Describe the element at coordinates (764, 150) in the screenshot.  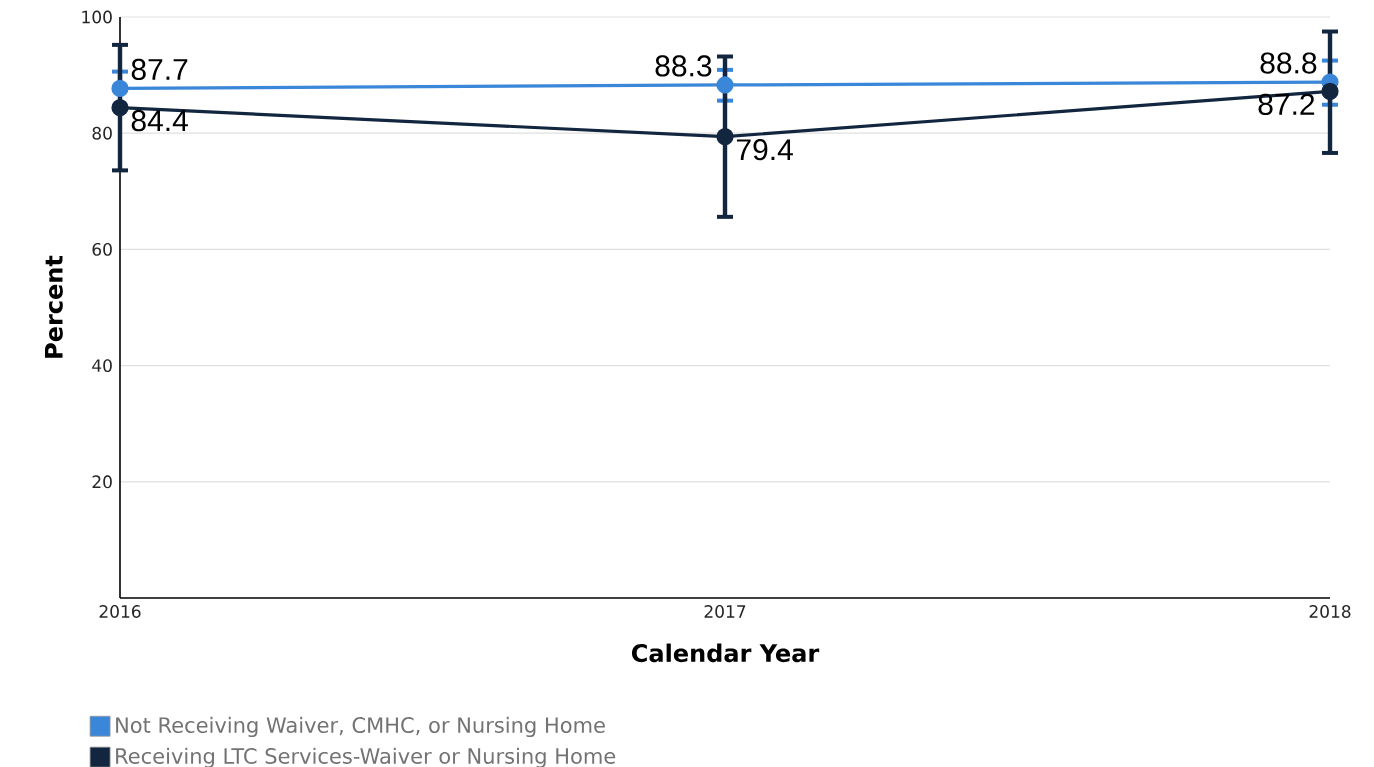
I see `data-label: 79.4` at that location.